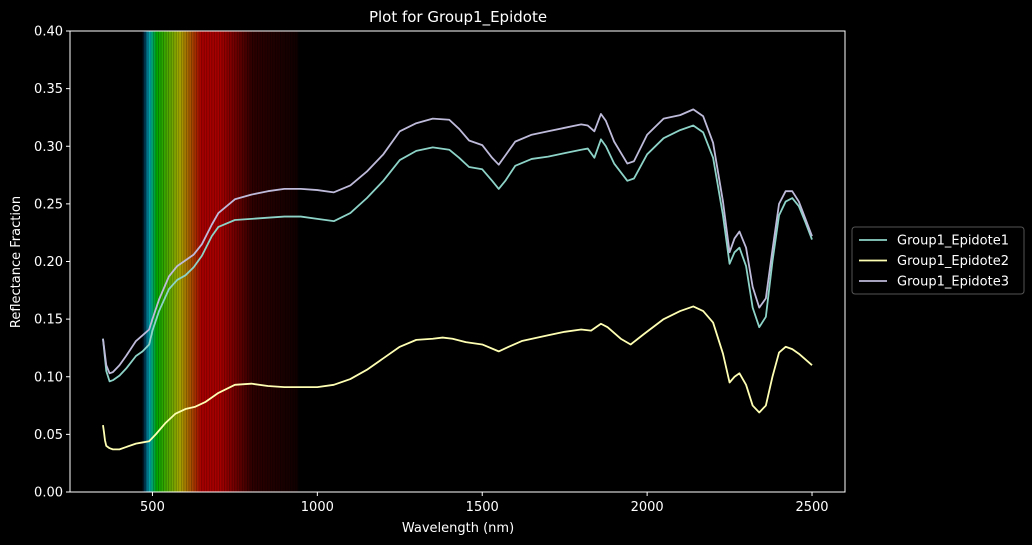 The image size is (1032, 545). Describe the element at coordinates (48, 147) in the screenshot. I see `y-tick-label: 0.30` at that location.